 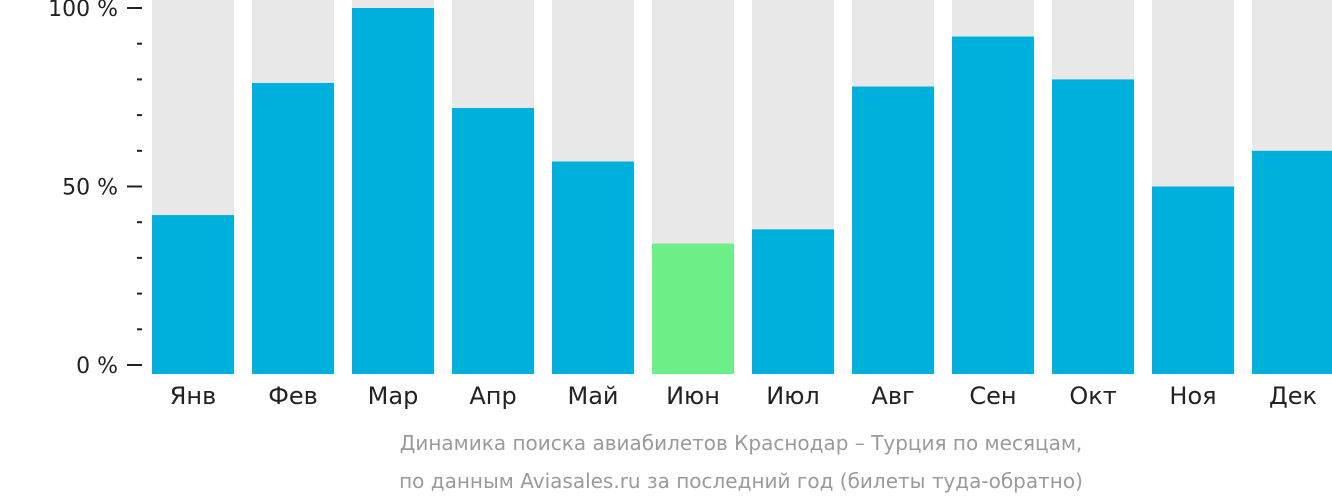 What do you see at coordinates (693, 396) in the screenshot?
I see `x-tick-label: Июн` at bounding box center [693, 396].